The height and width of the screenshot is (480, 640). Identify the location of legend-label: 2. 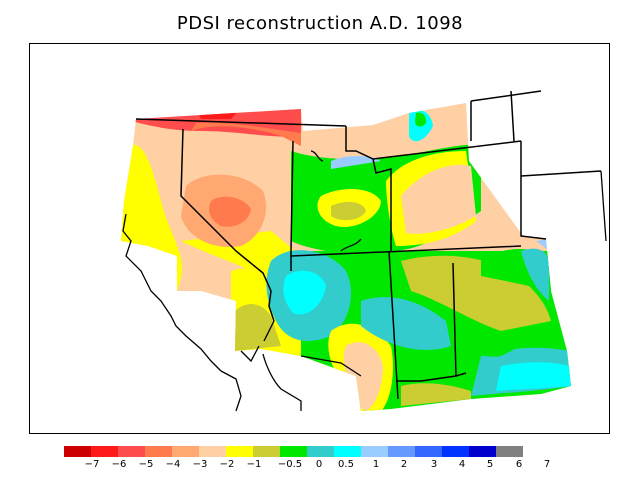
(404, 464).